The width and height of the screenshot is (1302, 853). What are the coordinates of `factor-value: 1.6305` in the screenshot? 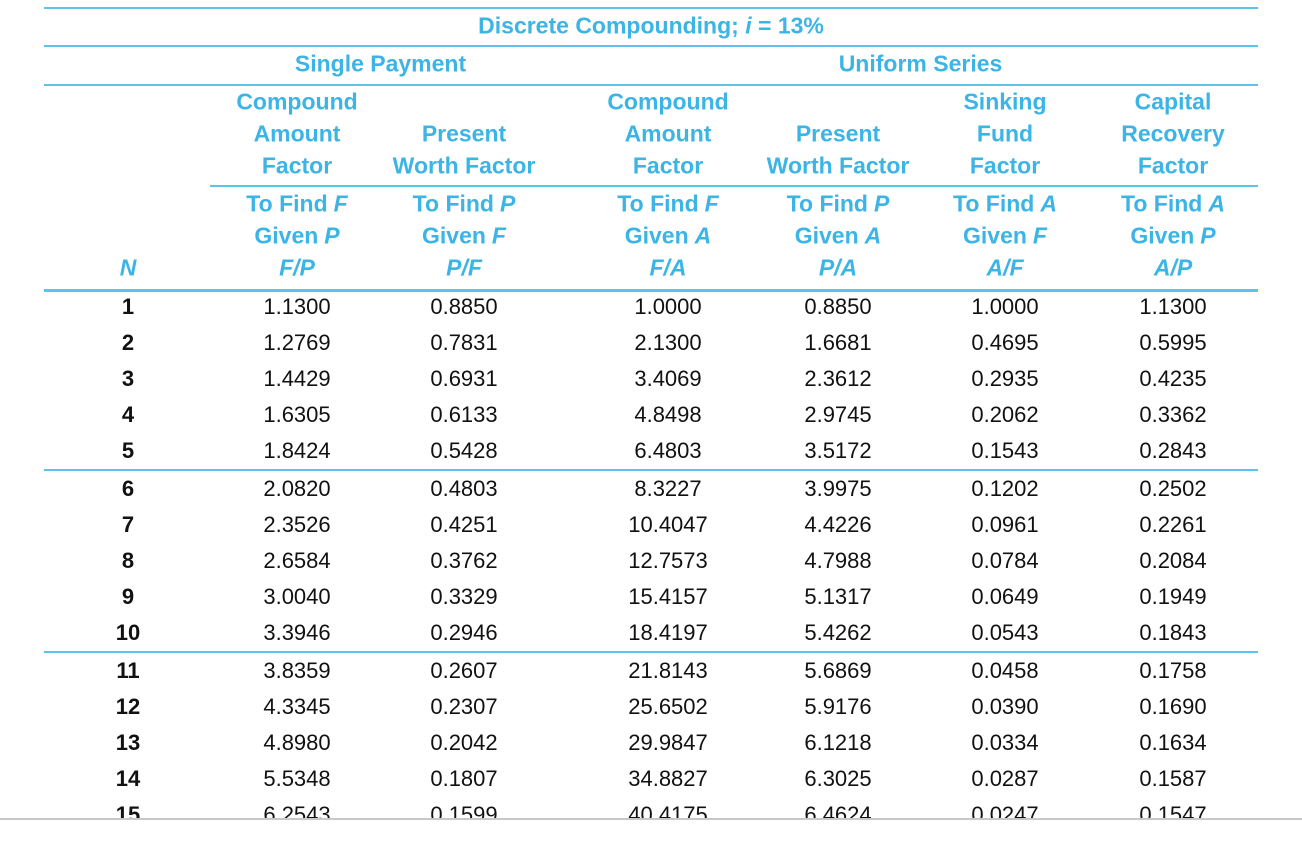 It's located at (297, 414).